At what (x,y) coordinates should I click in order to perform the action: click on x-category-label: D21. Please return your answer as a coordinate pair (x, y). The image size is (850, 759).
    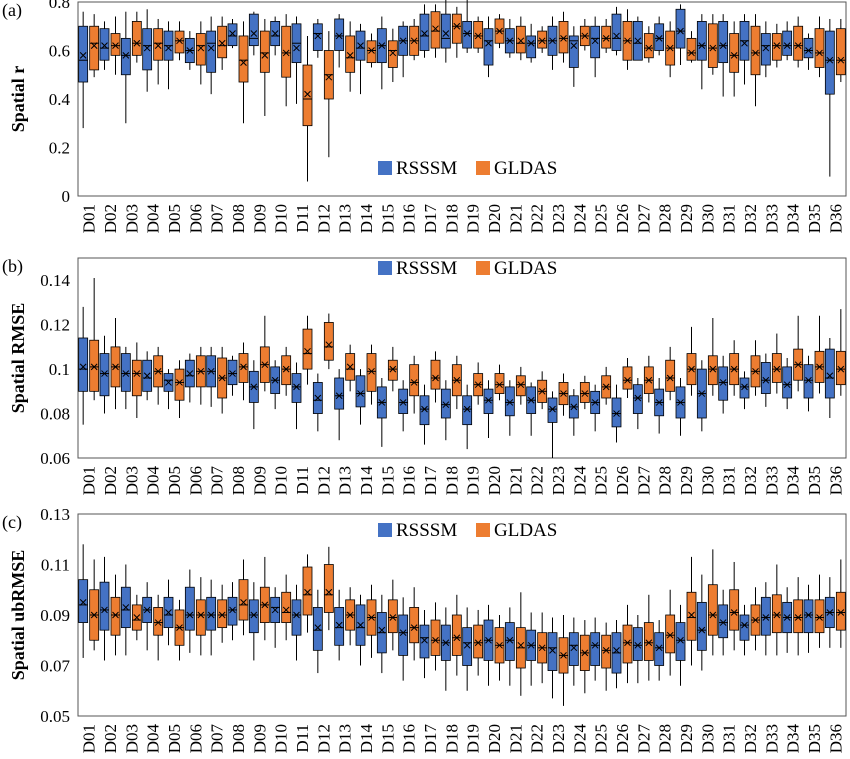
    Looking at the image, I should click on (515, 480).